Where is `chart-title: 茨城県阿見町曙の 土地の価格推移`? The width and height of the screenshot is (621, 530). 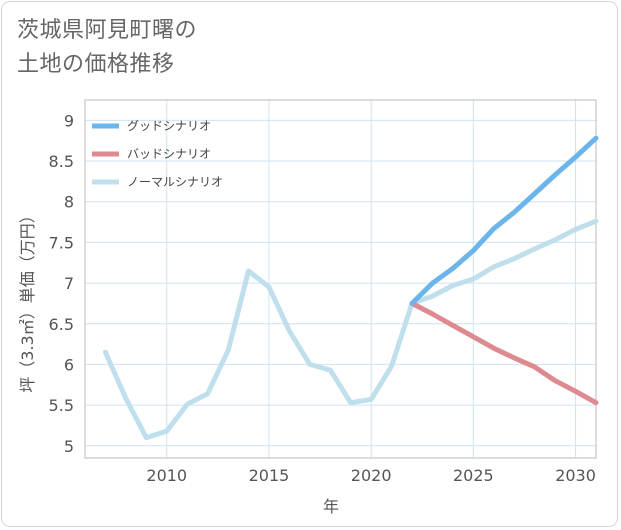
chart-title: 茨城県阿見町曙の 土地の価格推移 is located at coordinates (107, 48).